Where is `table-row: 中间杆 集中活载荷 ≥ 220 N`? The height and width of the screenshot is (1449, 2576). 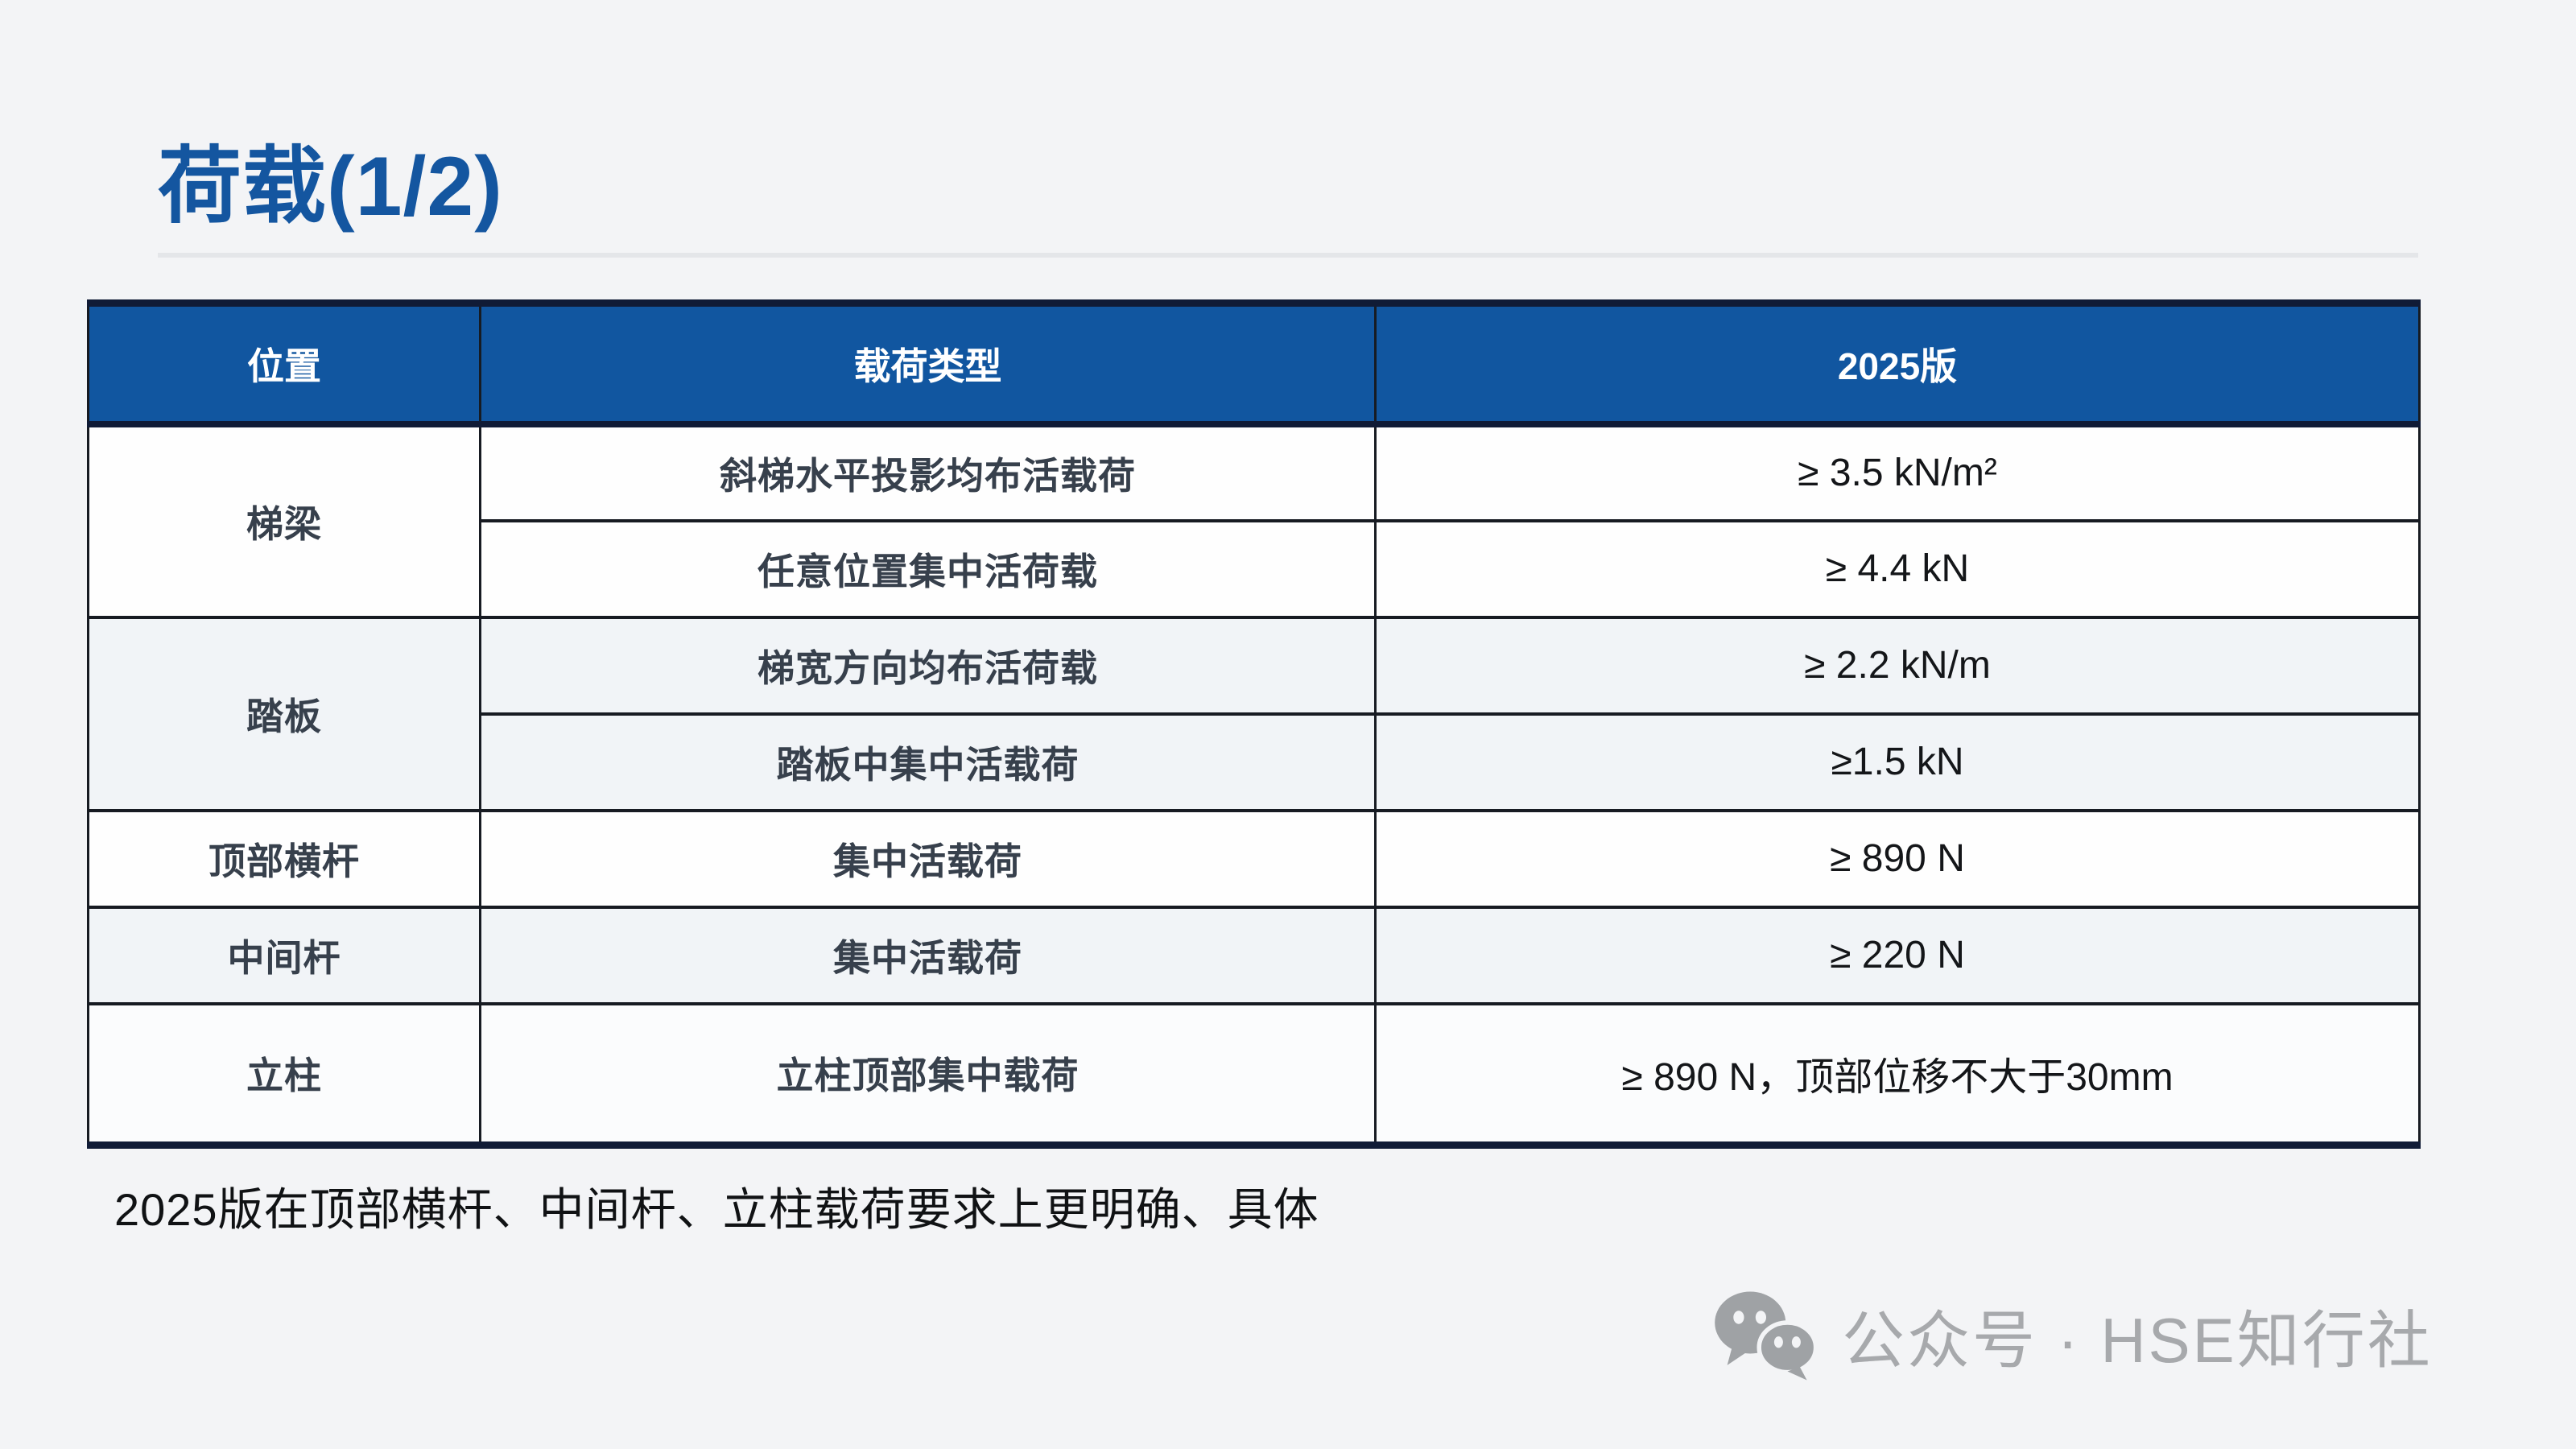 table-row: 中间杆 集中活载荷 ≥ 220 N is located at coordinates (1254, 955).